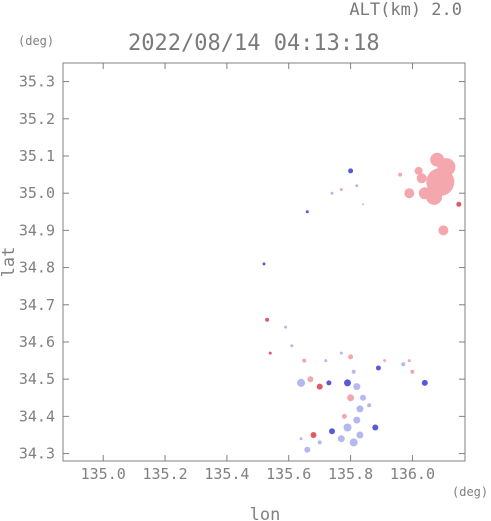  I want to click on x-tick-label: 136.0, so click(412, 474).